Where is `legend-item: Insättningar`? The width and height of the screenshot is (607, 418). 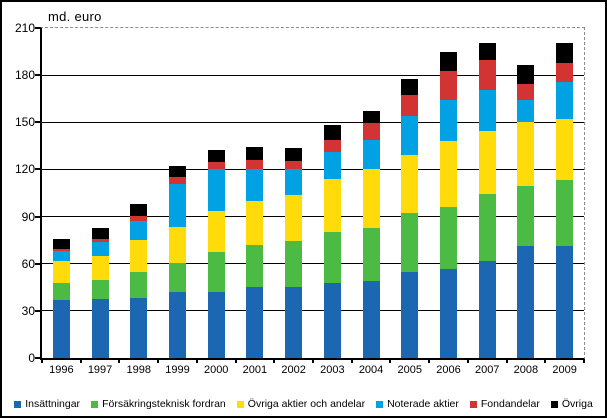
legend-item: Insättningar is located at coordinates (47, 404).